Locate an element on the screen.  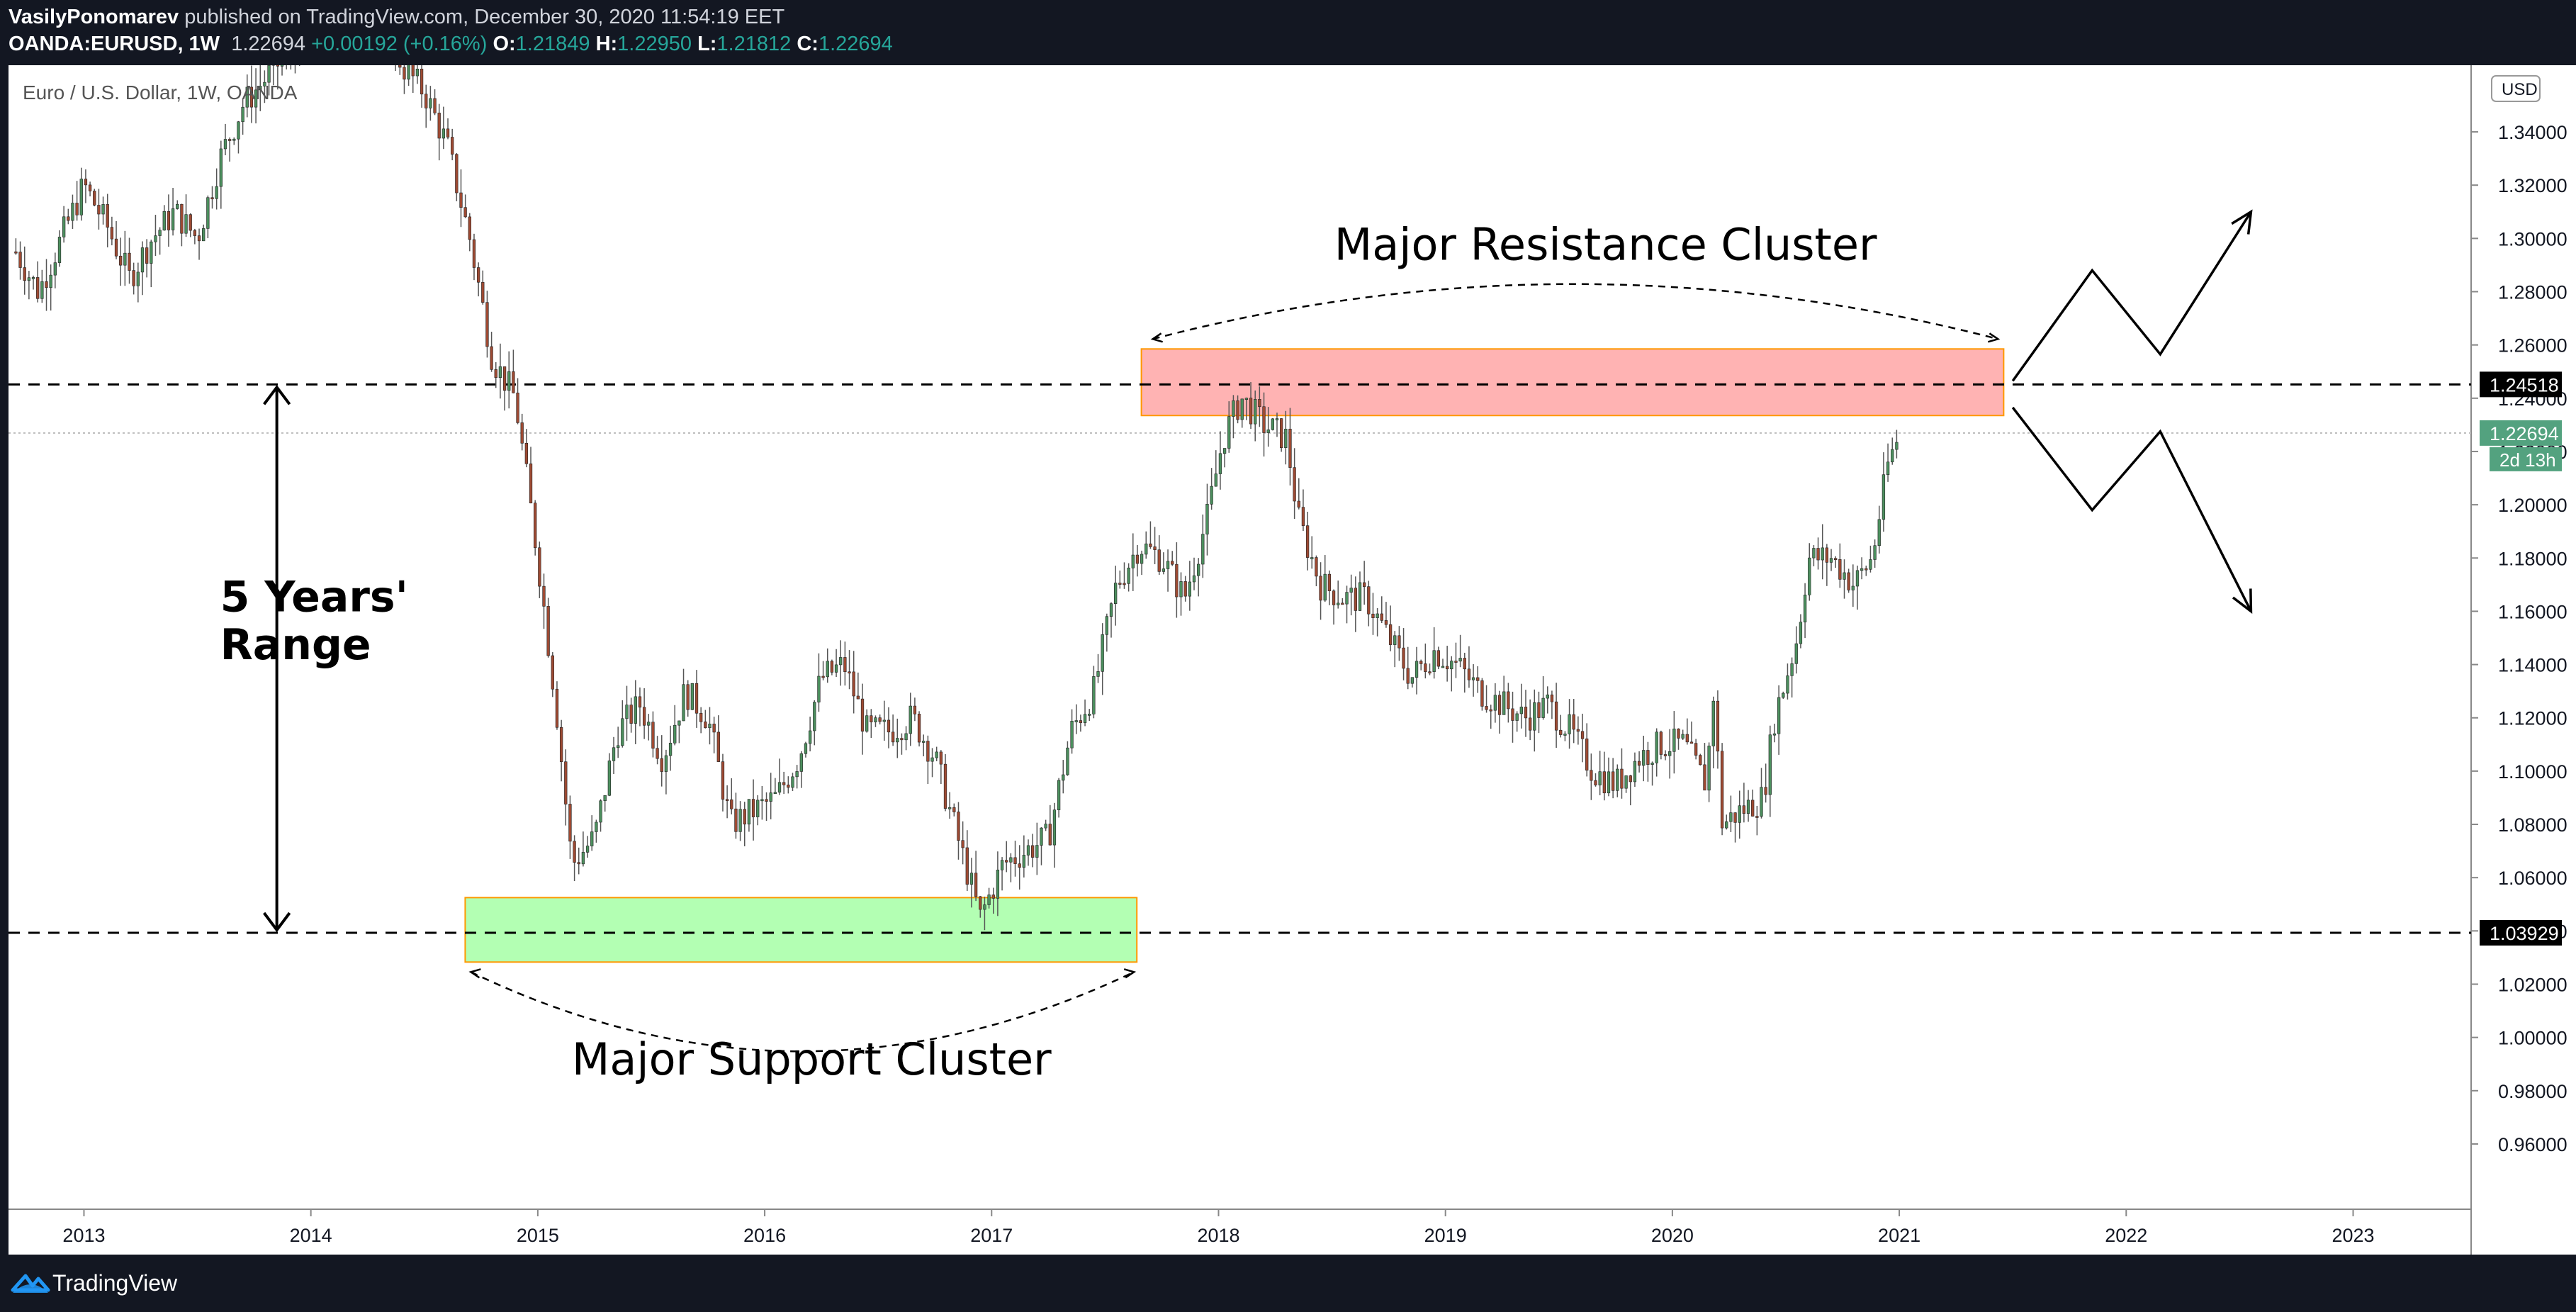
x-tick-label: 2022 is located at coordinates (2126, 1235).